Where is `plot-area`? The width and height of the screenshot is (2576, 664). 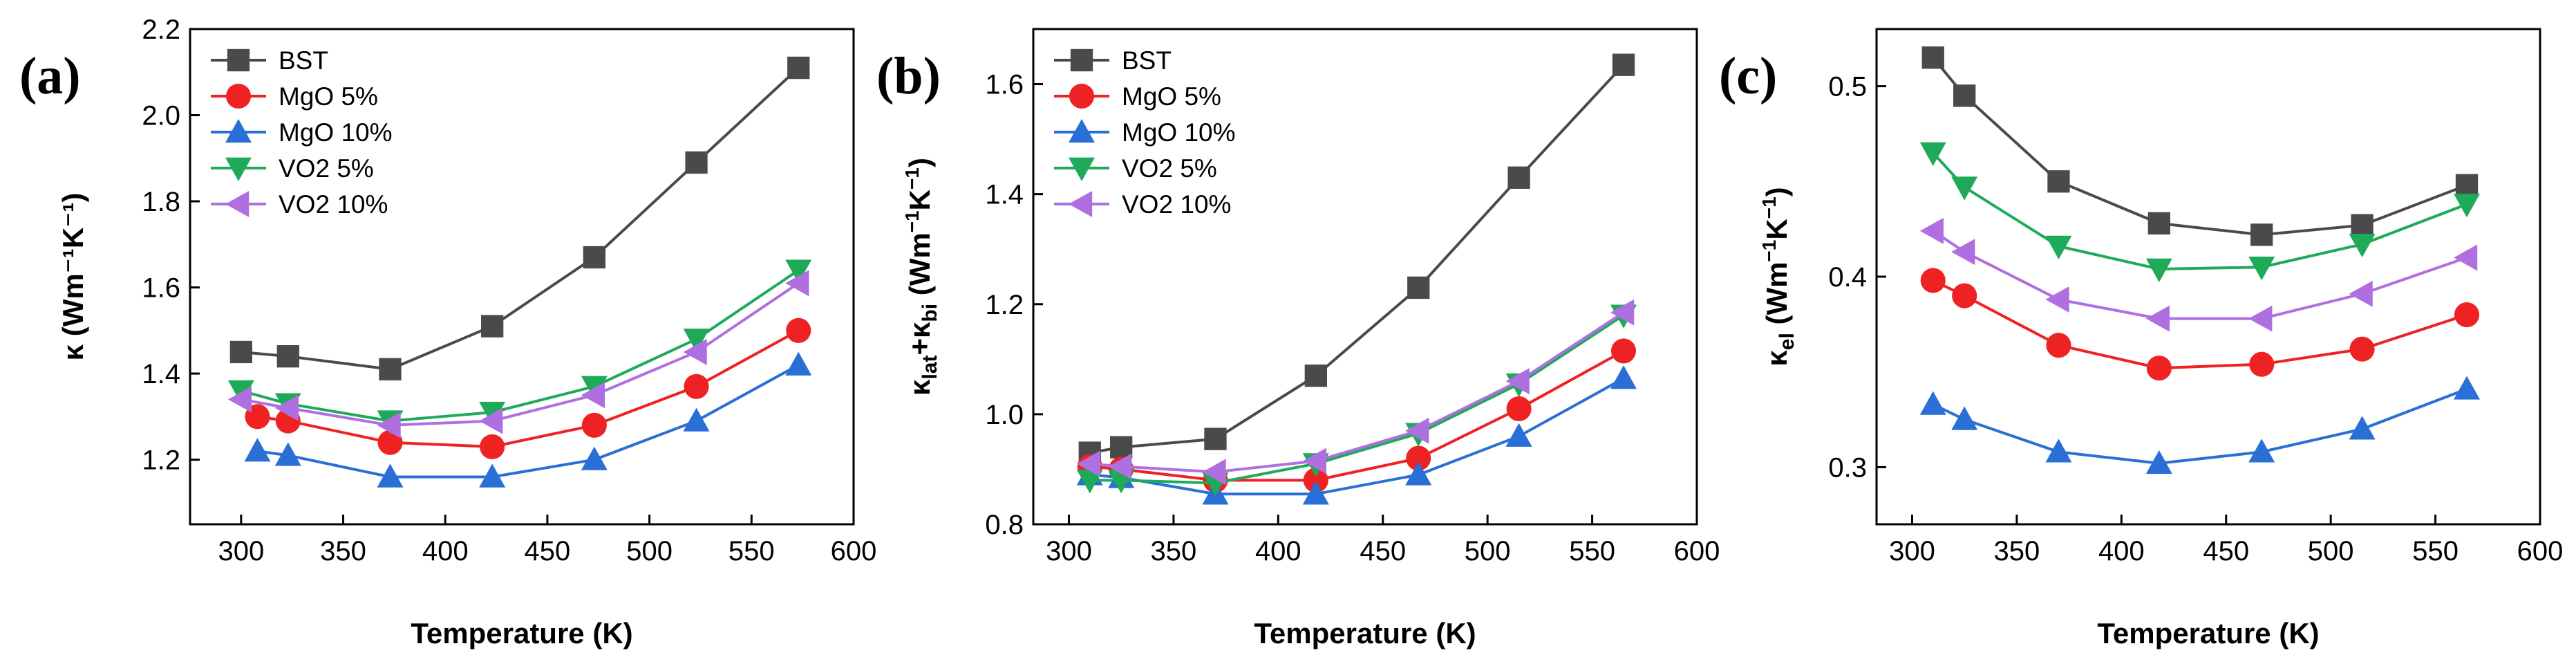
plot-area is located at coordinates (2200, 260).